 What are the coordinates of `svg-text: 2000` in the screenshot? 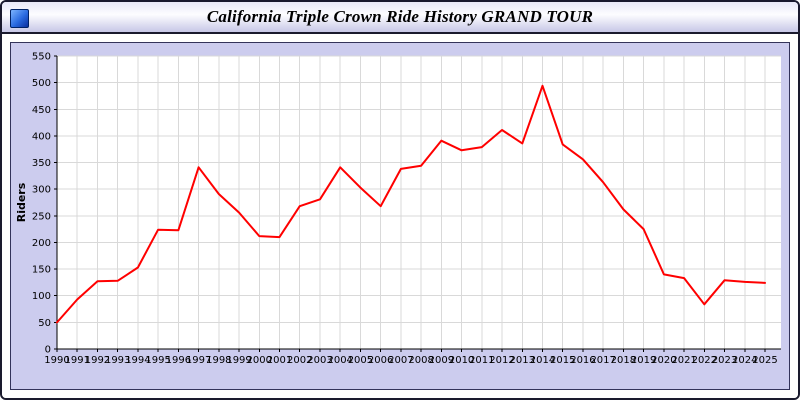 It's located at (259, 360).